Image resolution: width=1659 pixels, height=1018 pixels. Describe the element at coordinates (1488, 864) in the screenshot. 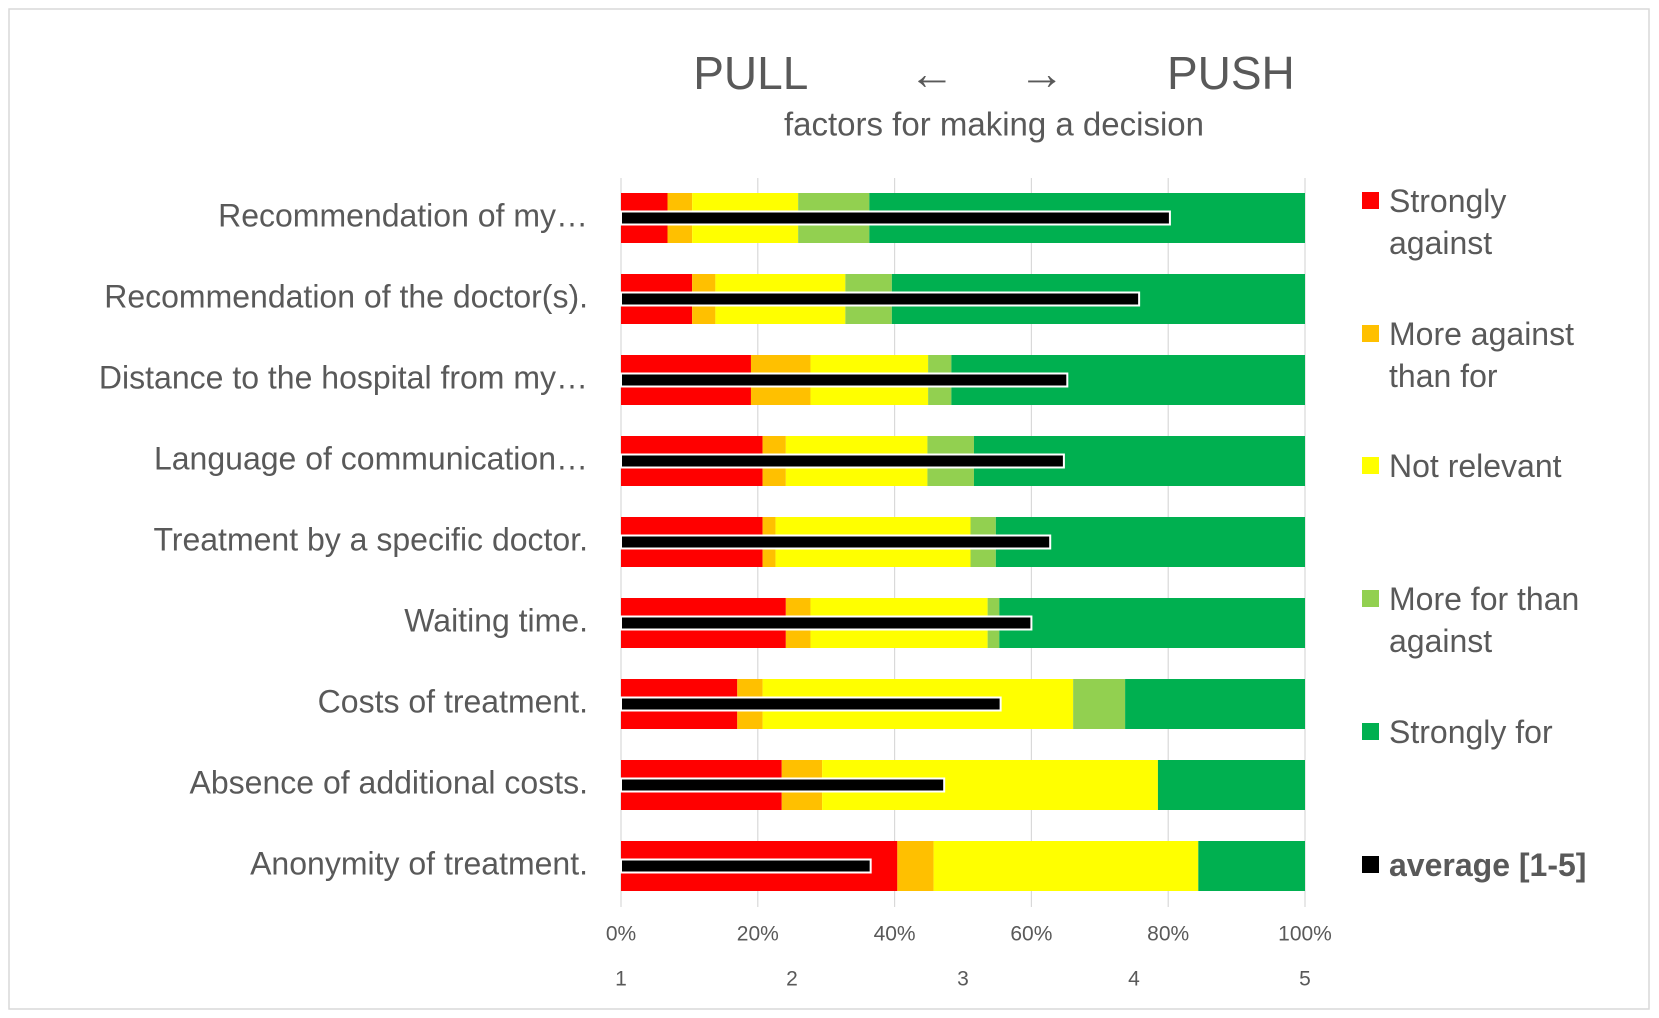

I see `legend-label: average [1-5]` at that location.